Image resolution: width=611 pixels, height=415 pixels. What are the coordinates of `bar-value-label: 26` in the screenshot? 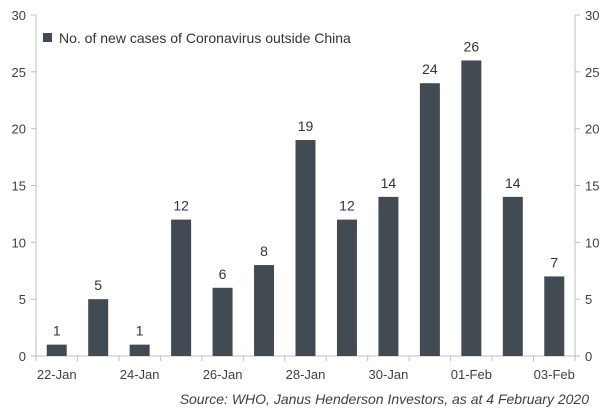 It's located at (472, 46).